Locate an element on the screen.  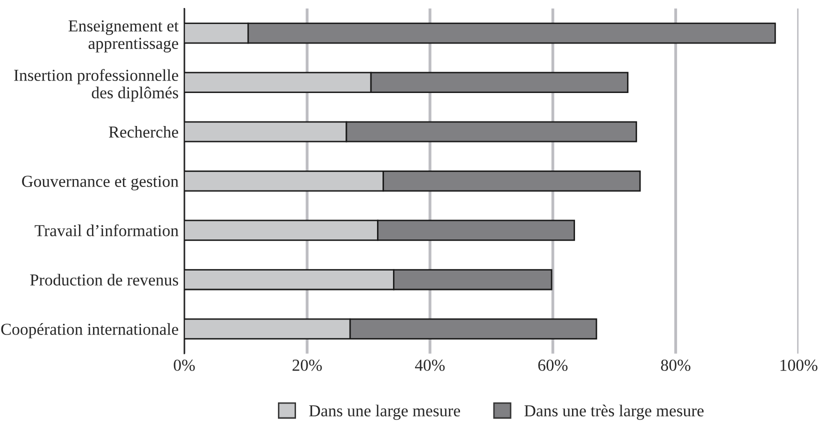
x-tick-label: 20% is located at coordinates (307, 365).